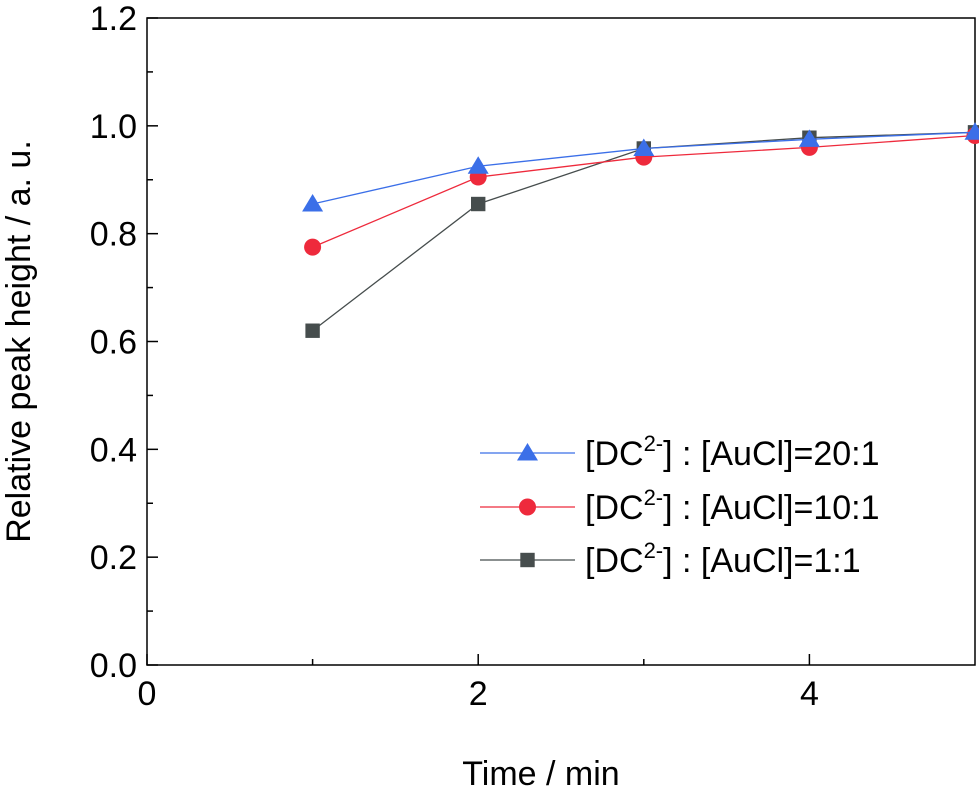 Image resolution: width=979 pixels, height=791 pixels. I want to click on legend-label: [DC2-] : [AuCl]=10:1, so click(732, 506).